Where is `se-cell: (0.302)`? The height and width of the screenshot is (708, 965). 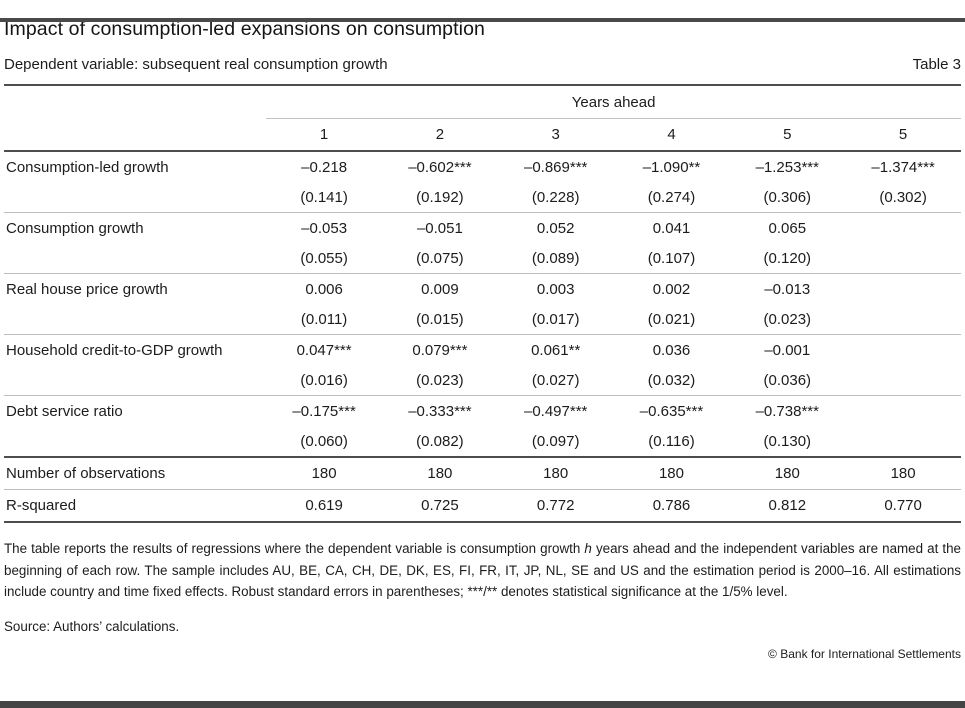
se-cell: (0.302) is located at coordinates (903, 197).